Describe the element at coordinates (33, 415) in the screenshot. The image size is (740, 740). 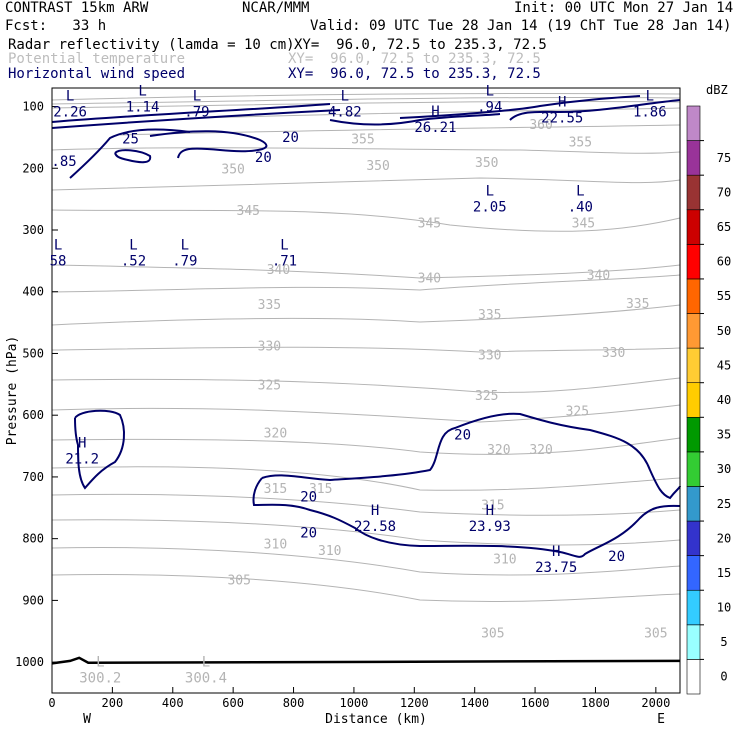
I see `y-tick-label: 600` at that location.